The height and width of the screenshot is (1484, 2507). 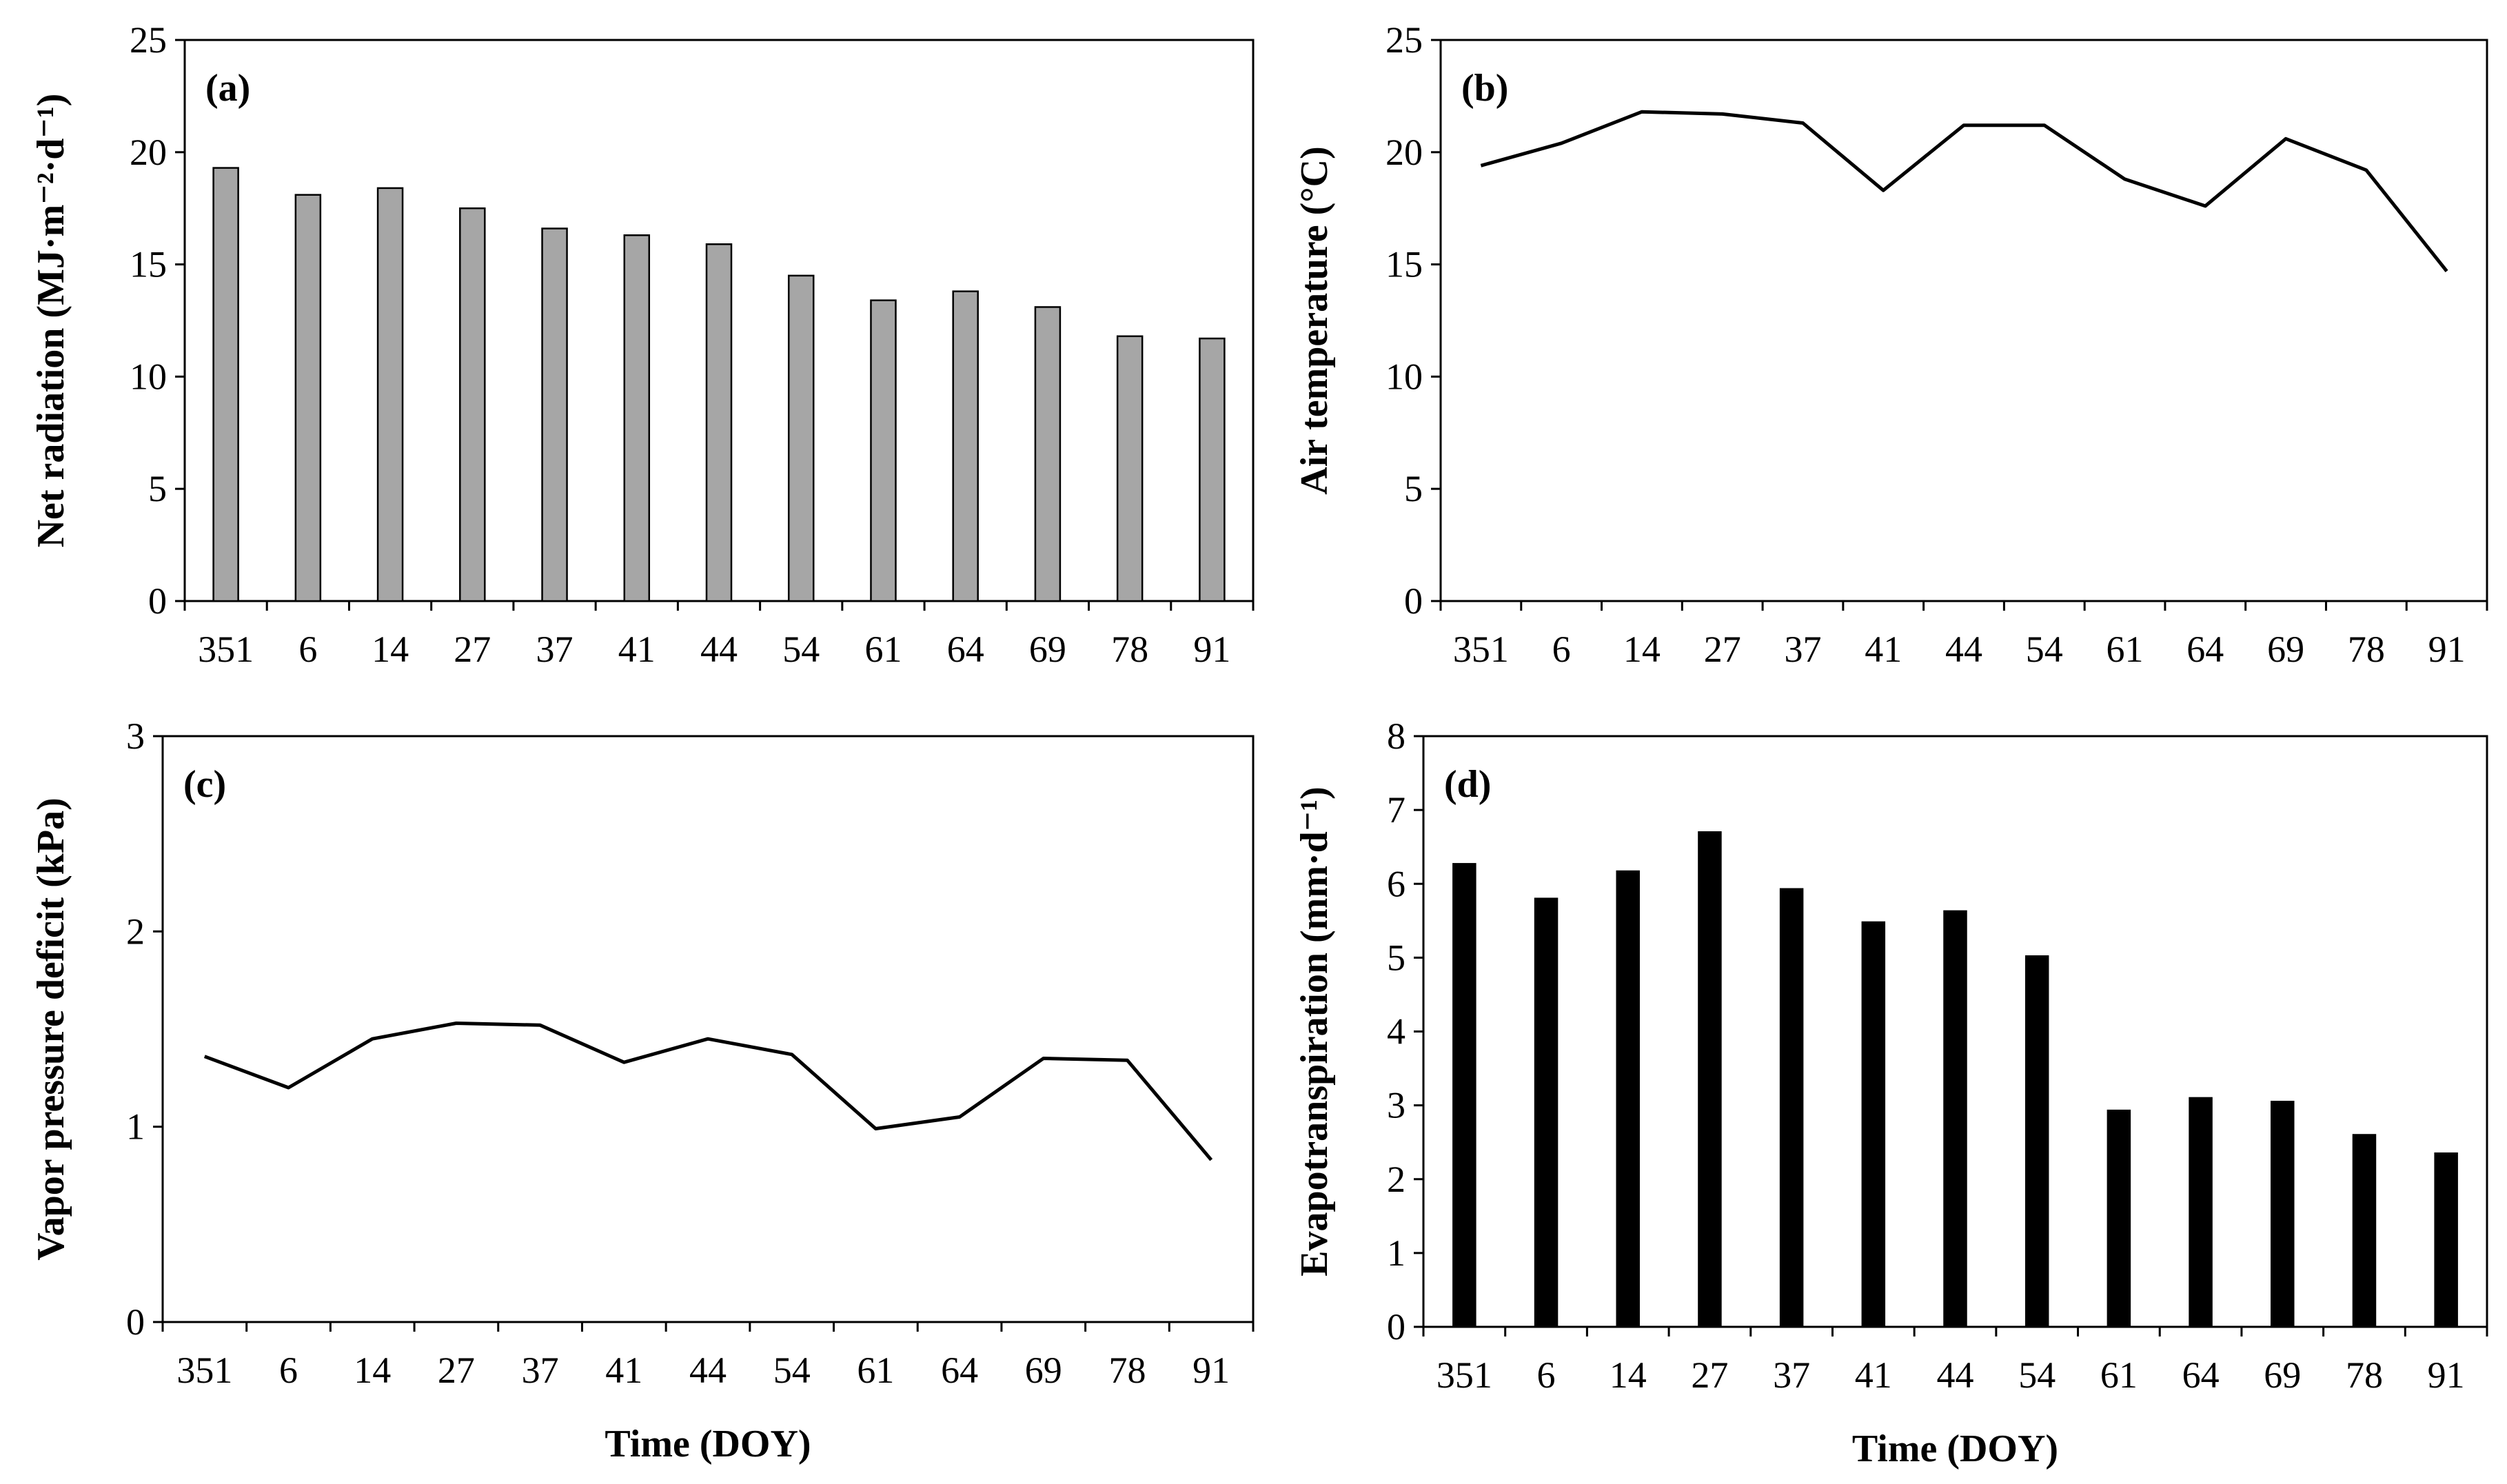 What do you see at coordinates (1396, 810) in the screenshot?
I see `y-tick-label: 7` at bounding box center [1396, 810].